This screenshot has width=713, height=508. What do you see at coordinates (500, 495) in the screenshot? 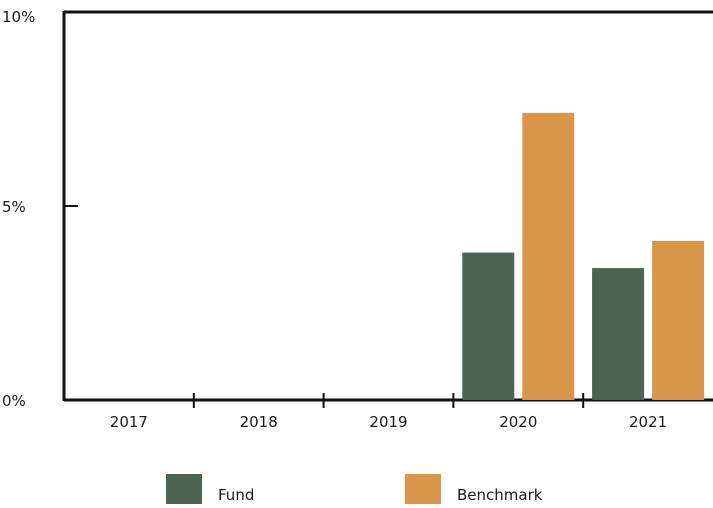
I see `legend-label: Benchmark` at bounding box center [500, 495].